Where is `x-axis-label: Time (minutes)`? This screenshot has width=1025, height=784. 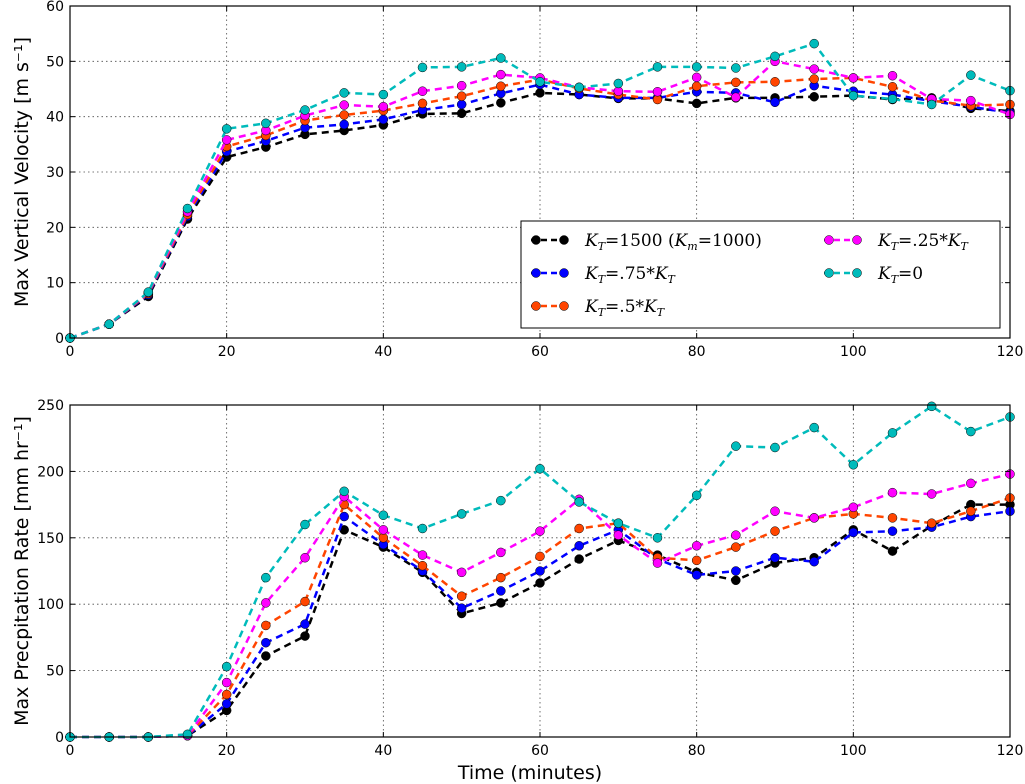 x-axis-label: Time (minutes) is located at coordinates (529, 773).